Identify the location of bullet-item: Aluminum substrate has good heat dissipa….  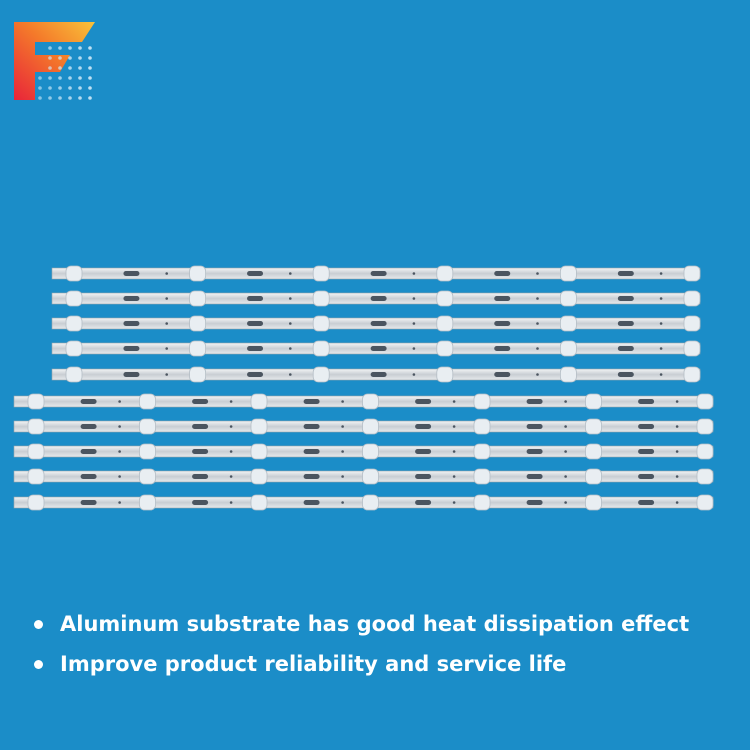
(361, 624).